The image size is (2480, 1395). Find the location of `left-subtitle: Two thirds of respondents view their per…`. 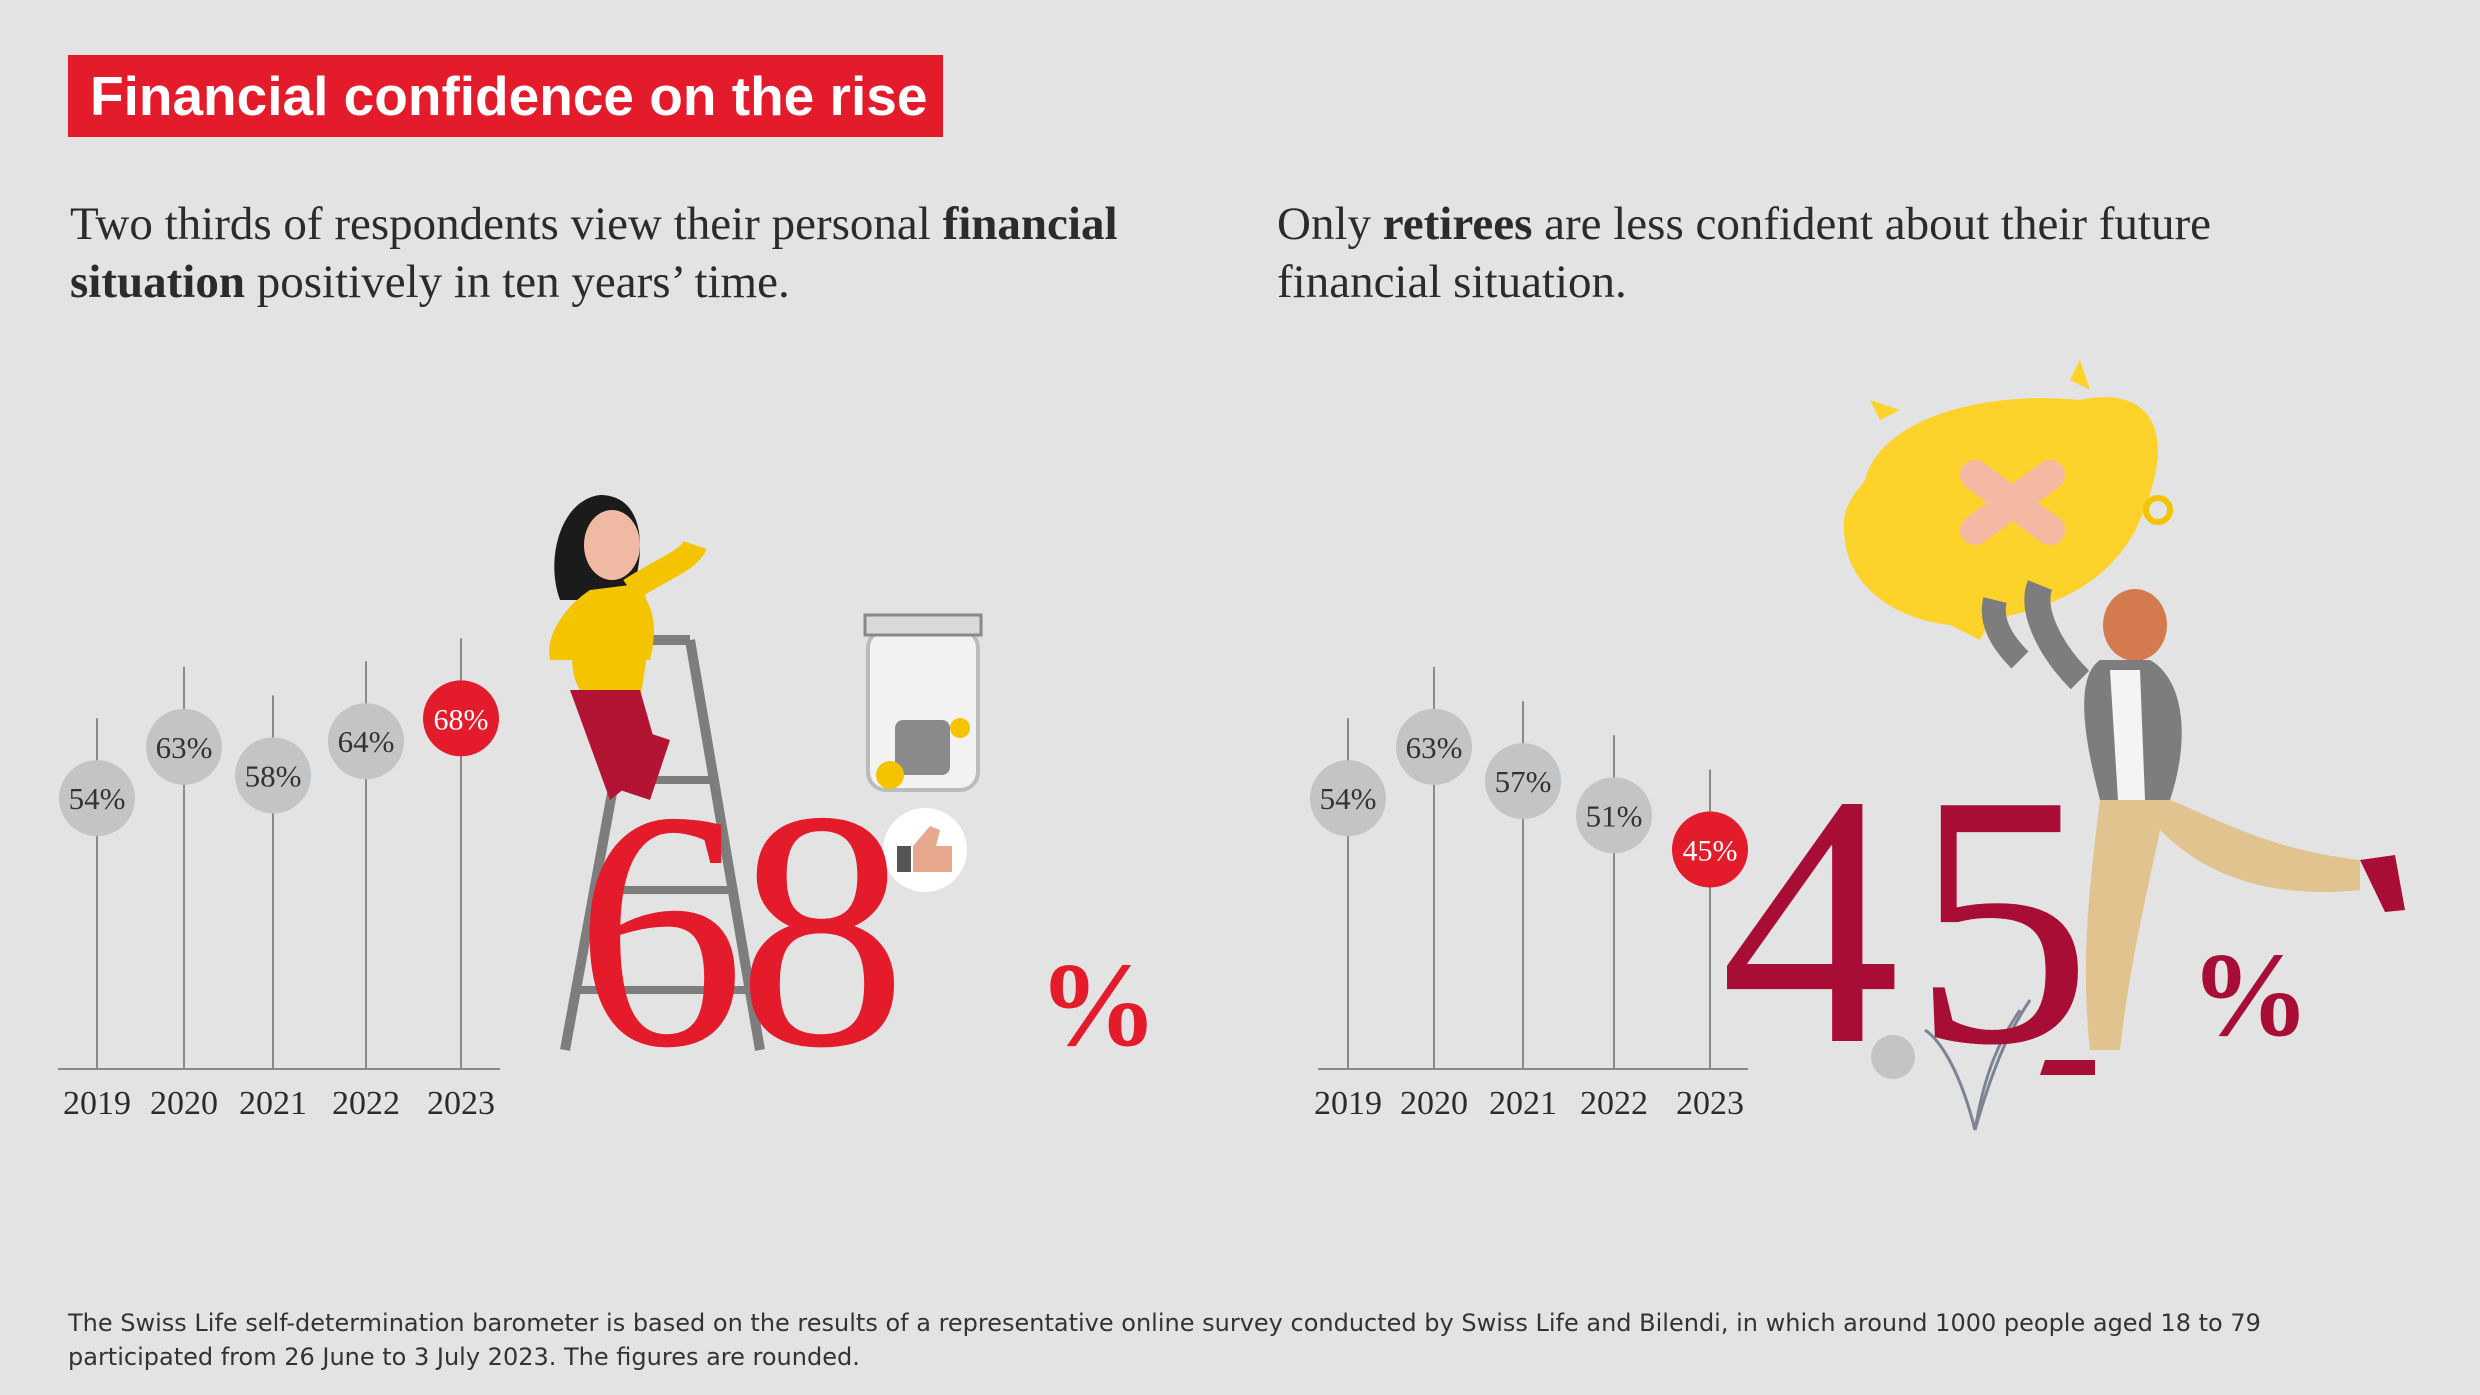

left-subtitle: Two thirds of respondents view their per… is located at coordinates (640, 253).